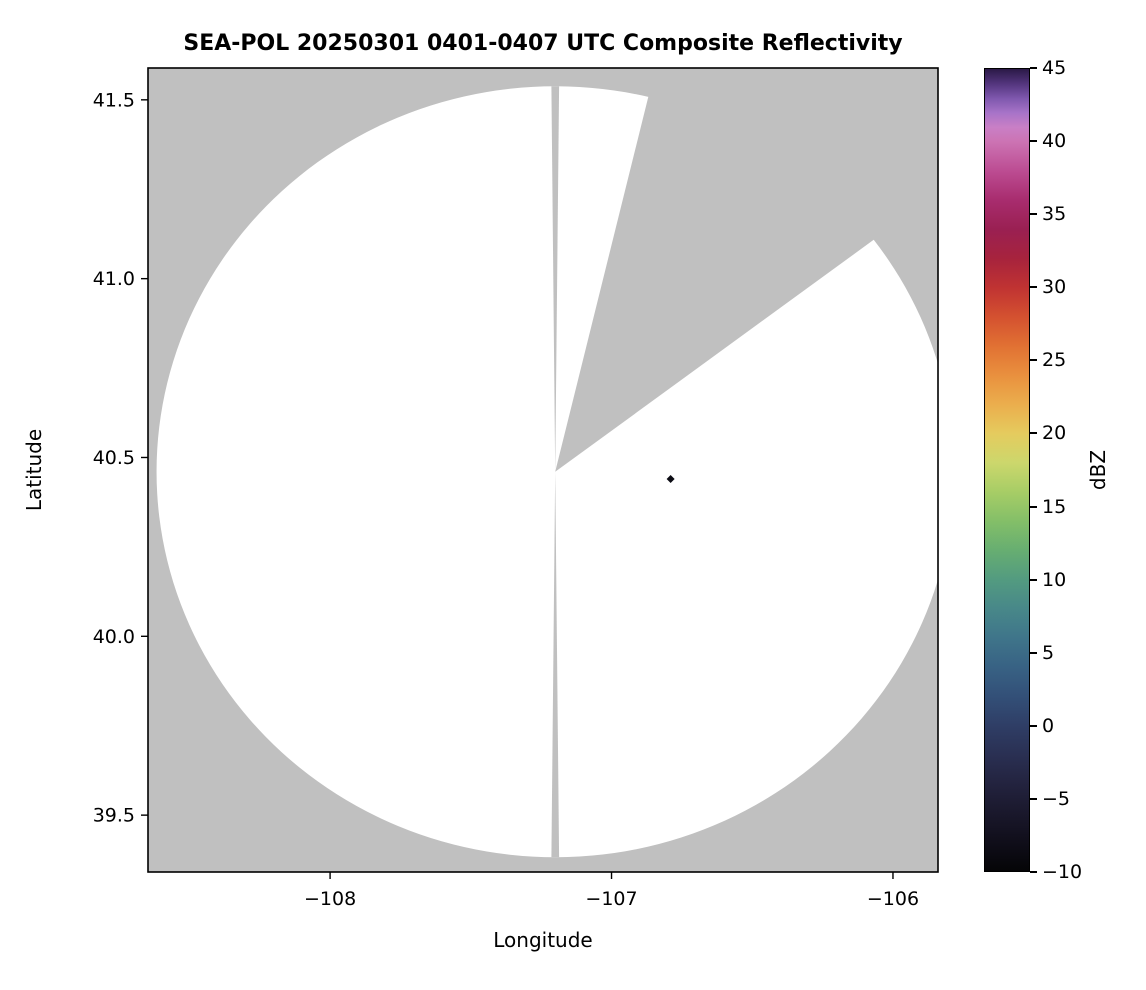 The height and width of the screenshot is (990, 1146). I want to click on colorbar-tick-label: 40, so click(1054, 141).